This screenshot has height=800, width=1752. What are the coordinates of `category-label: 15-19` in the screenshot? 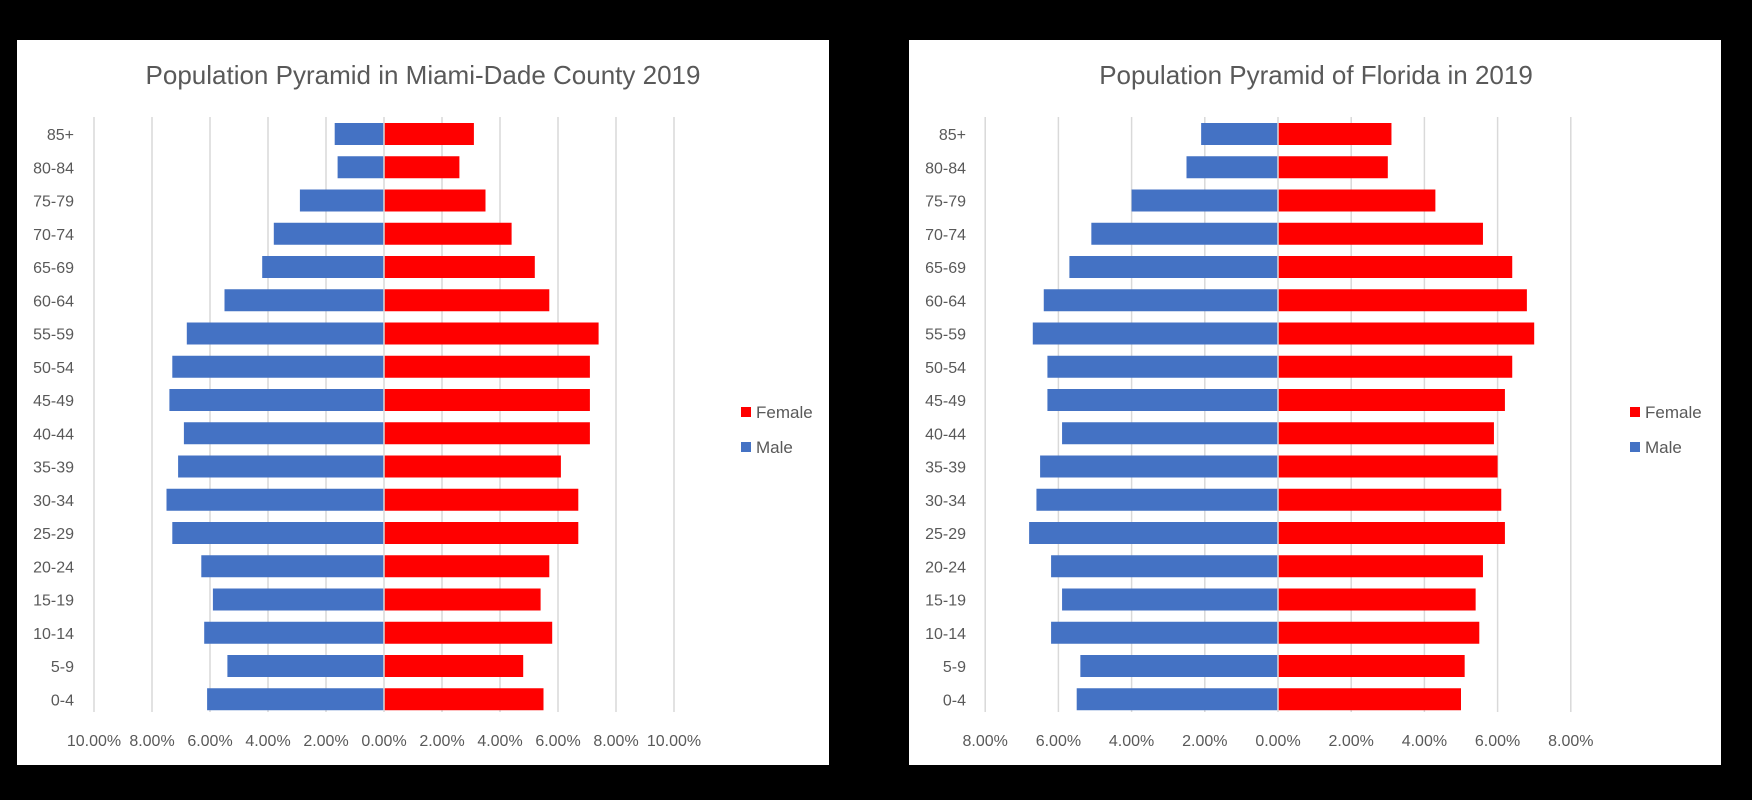 It's located at (53, 601).